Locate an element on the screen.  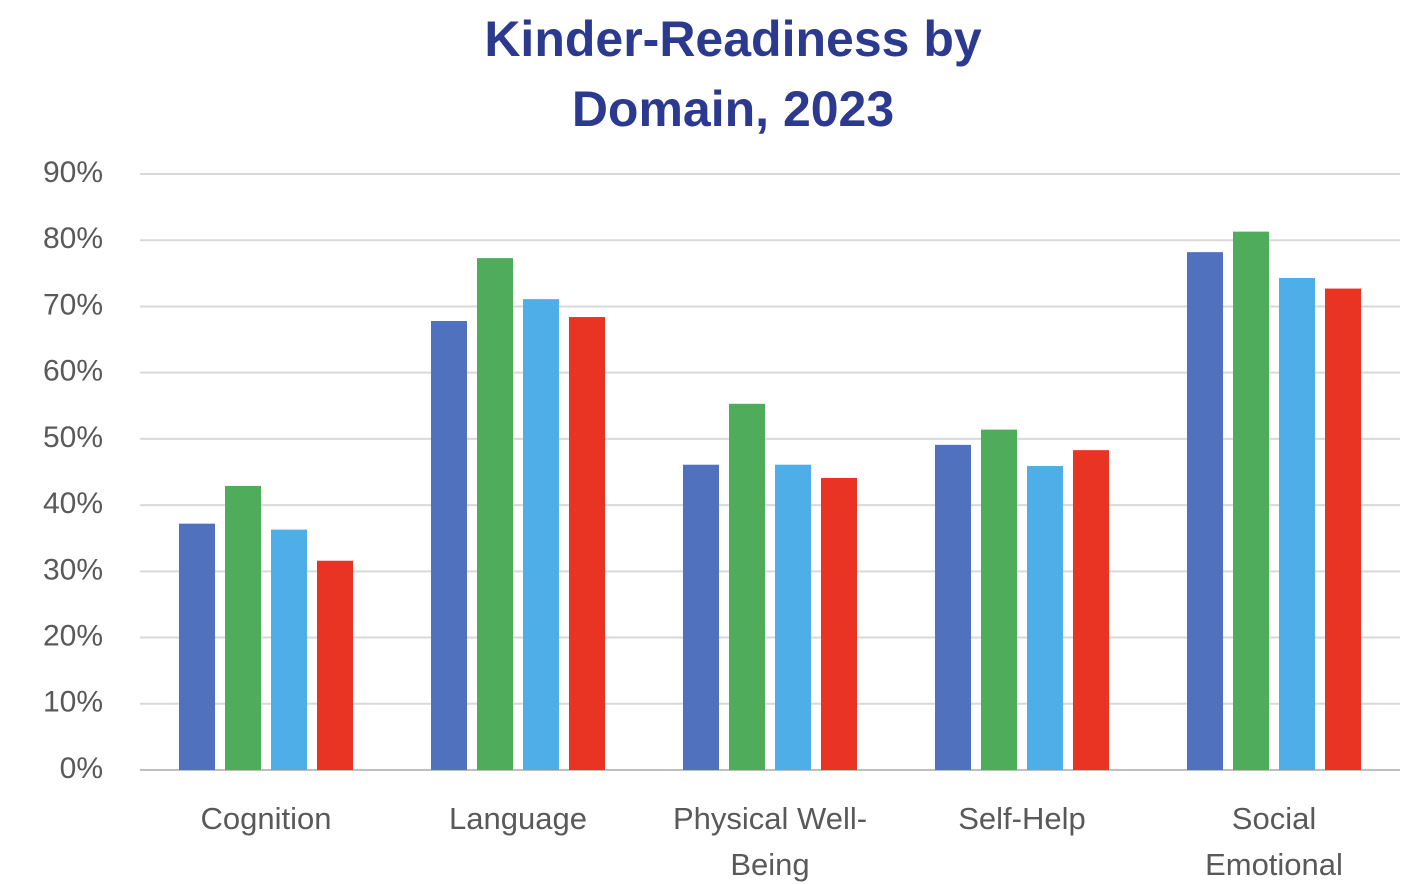
y-tick-label: 20% is located at coordinates (73, 635).